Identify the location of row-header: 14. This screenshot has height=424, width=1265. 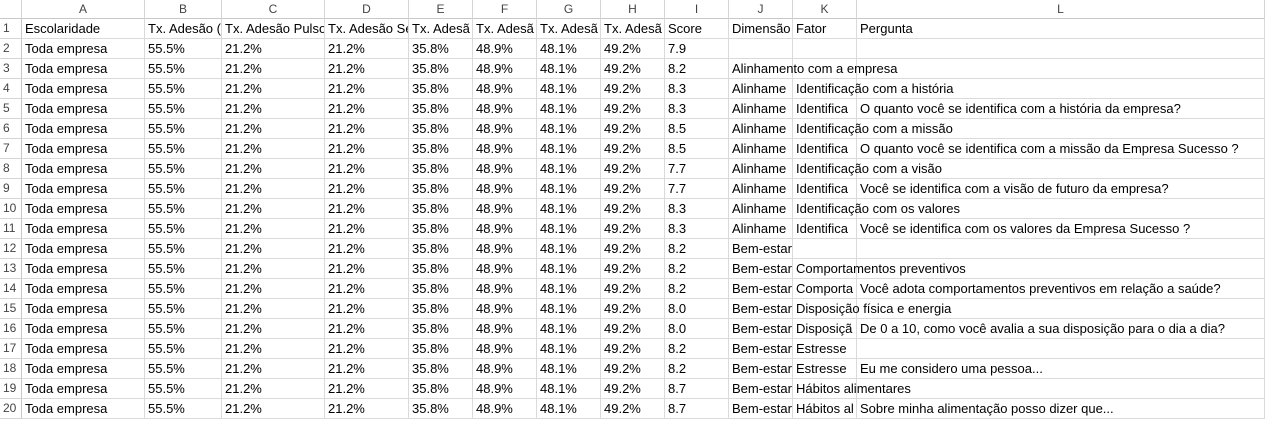
(11, 289).